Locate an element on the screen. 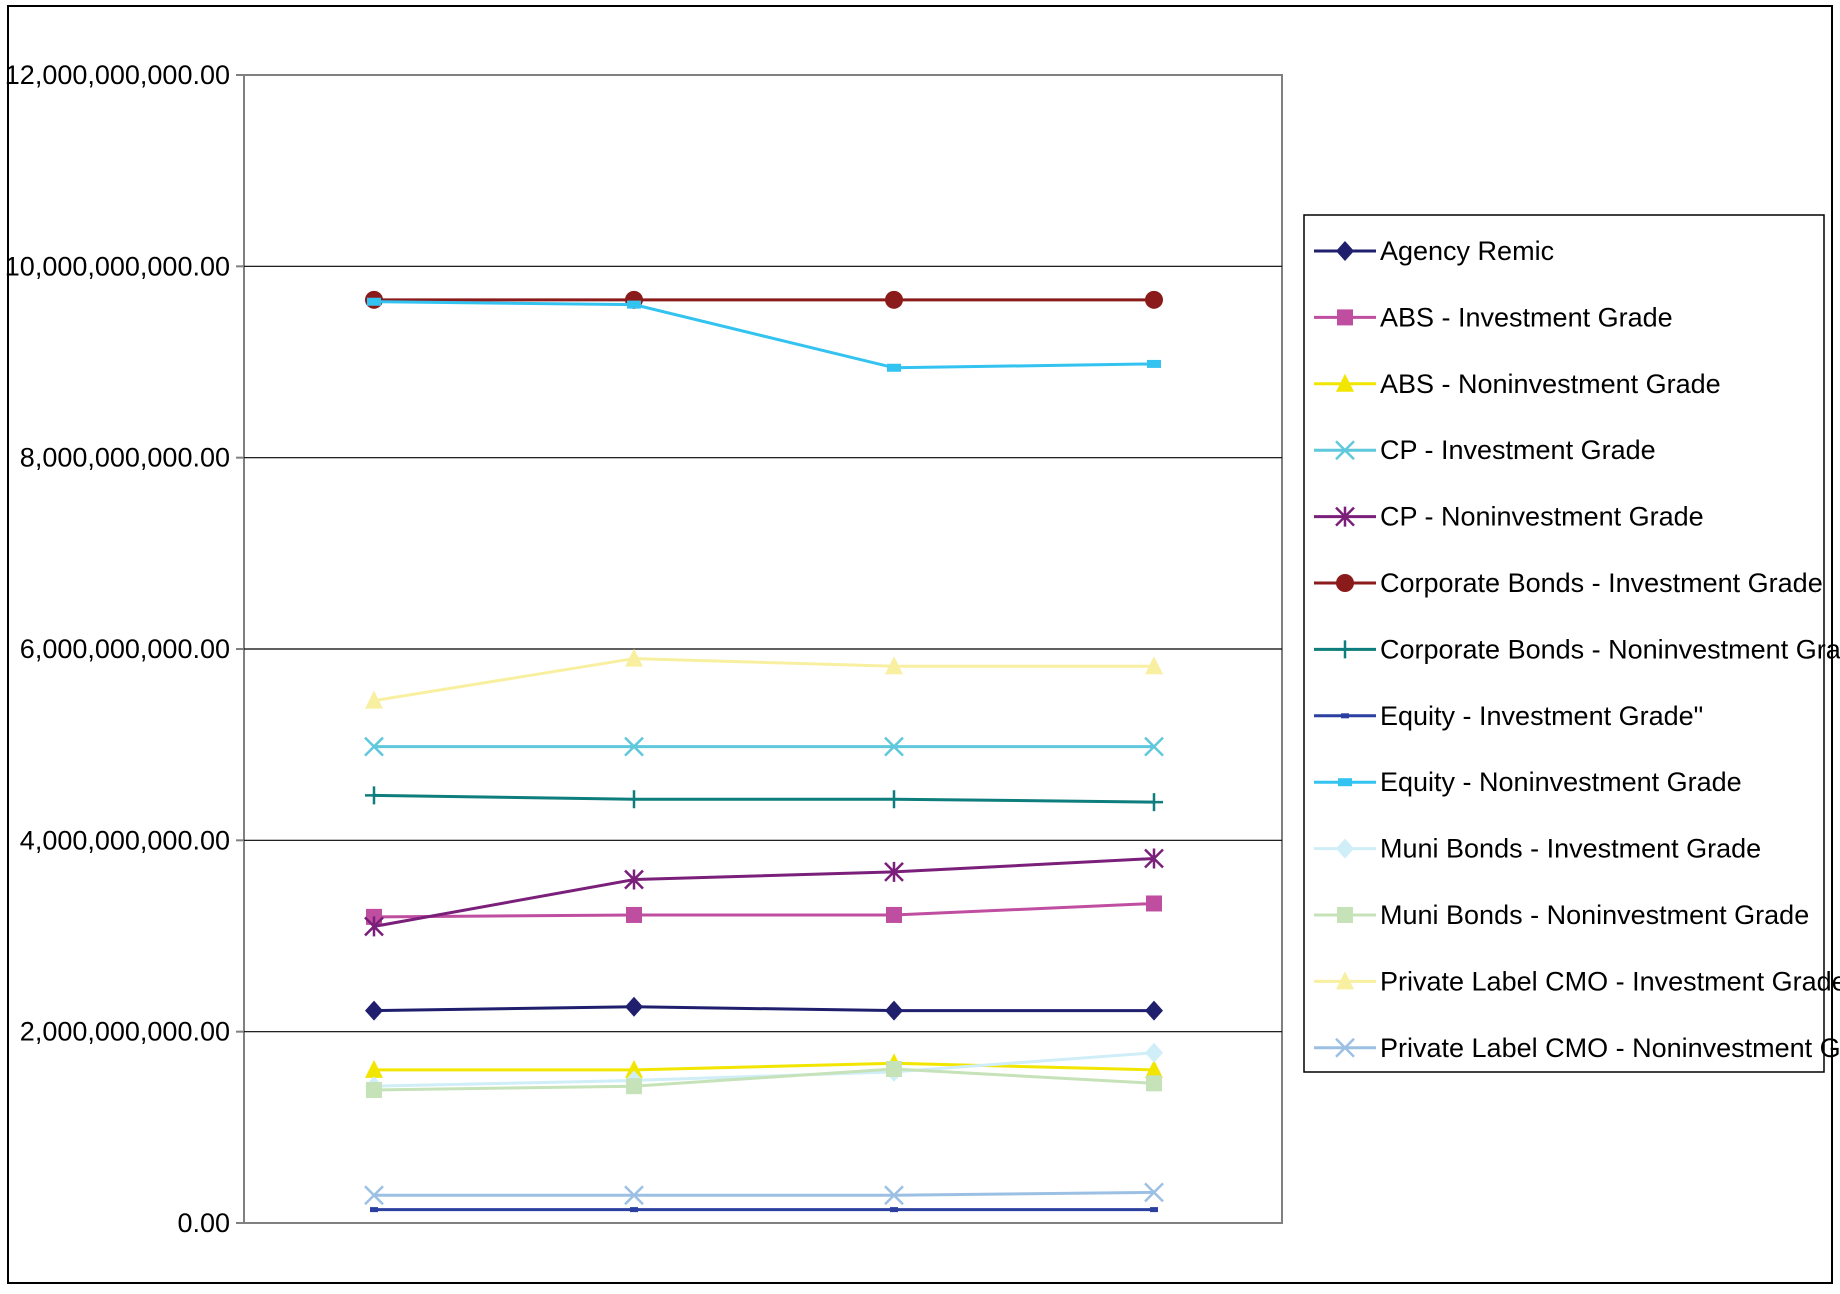 The height and width of the screenshot is (1294, 1840). y-tick-label: 10,000,000,000.00 is located at coordinates (117, 266).